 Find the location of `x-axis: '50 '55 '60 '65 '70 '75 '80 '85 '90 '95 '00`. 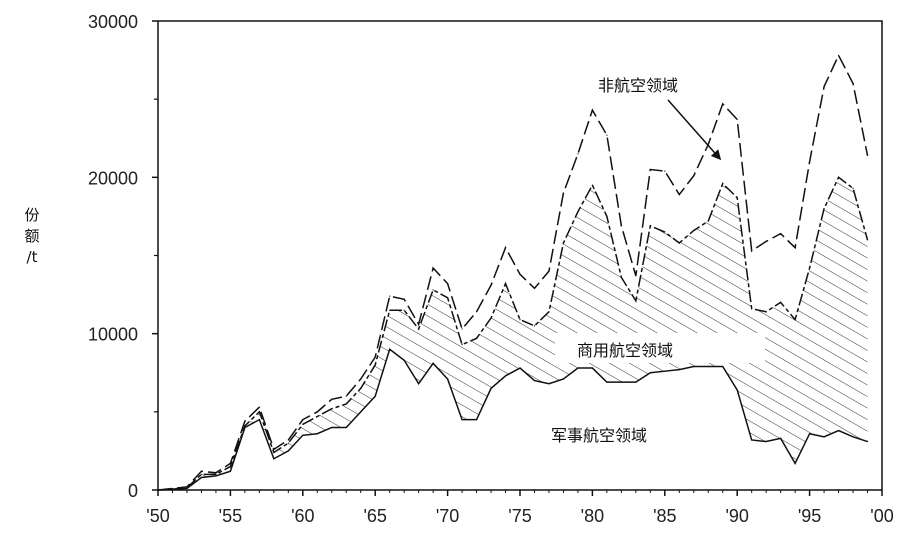

x-axis: '50 '55 '60 '65 '70 '75 '80 '85 '90 '95 '00 is located at coordinates (520, 508).